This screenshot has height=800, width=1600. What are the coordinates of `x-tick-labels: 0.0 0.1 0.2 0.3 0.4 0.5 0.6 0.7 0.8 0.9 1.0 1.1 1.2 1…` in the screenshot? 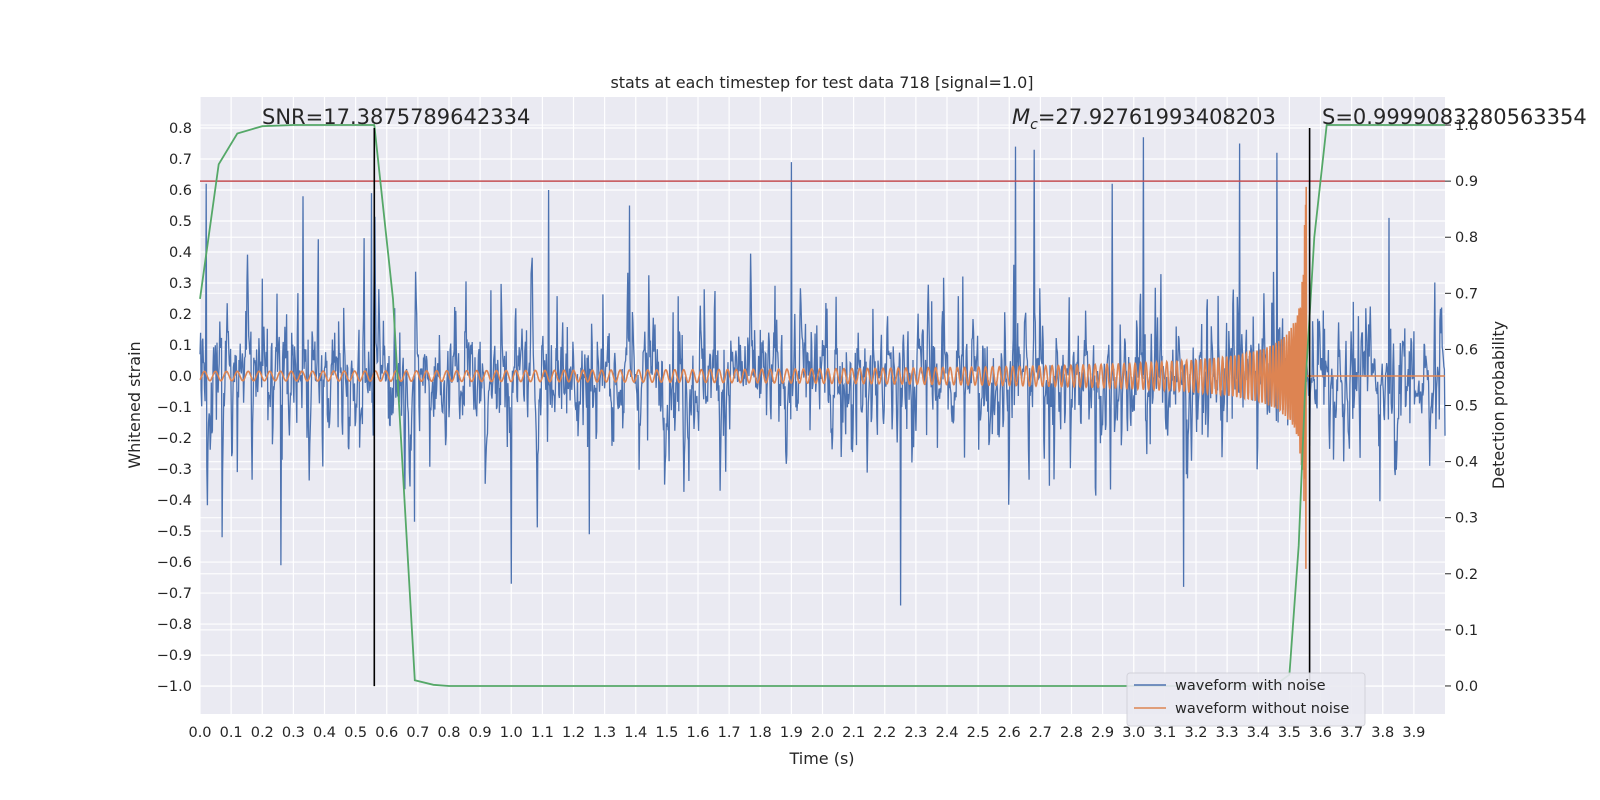 It's located at (806, 733).